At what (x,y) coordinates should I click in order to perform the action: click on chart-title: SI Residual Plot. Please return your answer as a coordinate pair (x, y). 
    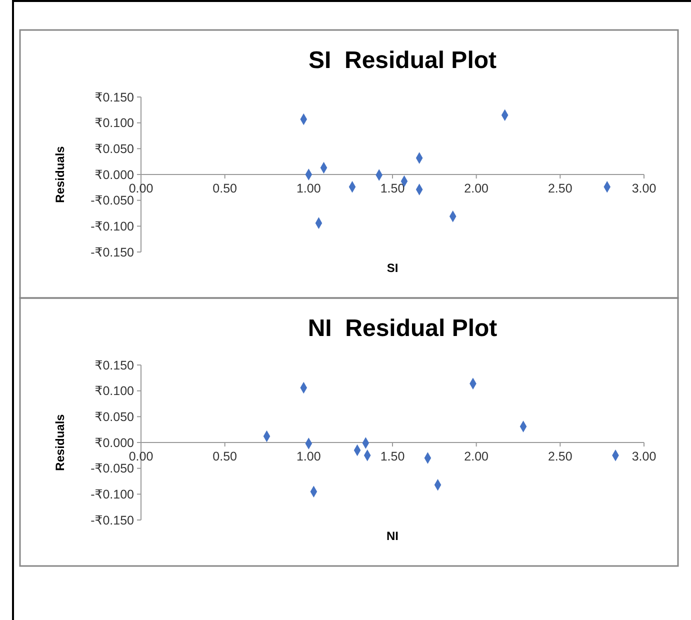
    Looking at the image, I should click on (402, 60).